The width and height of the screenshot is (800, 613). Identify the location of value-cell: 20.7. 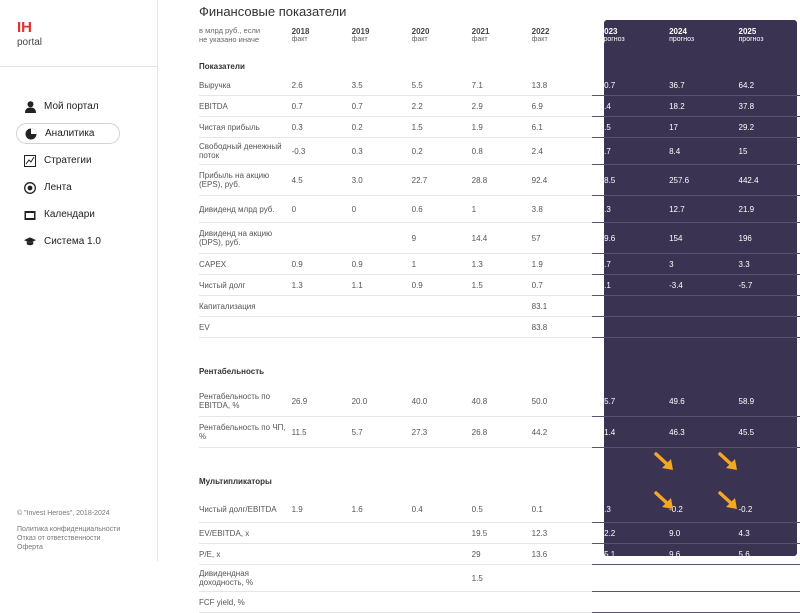
(626, 85).